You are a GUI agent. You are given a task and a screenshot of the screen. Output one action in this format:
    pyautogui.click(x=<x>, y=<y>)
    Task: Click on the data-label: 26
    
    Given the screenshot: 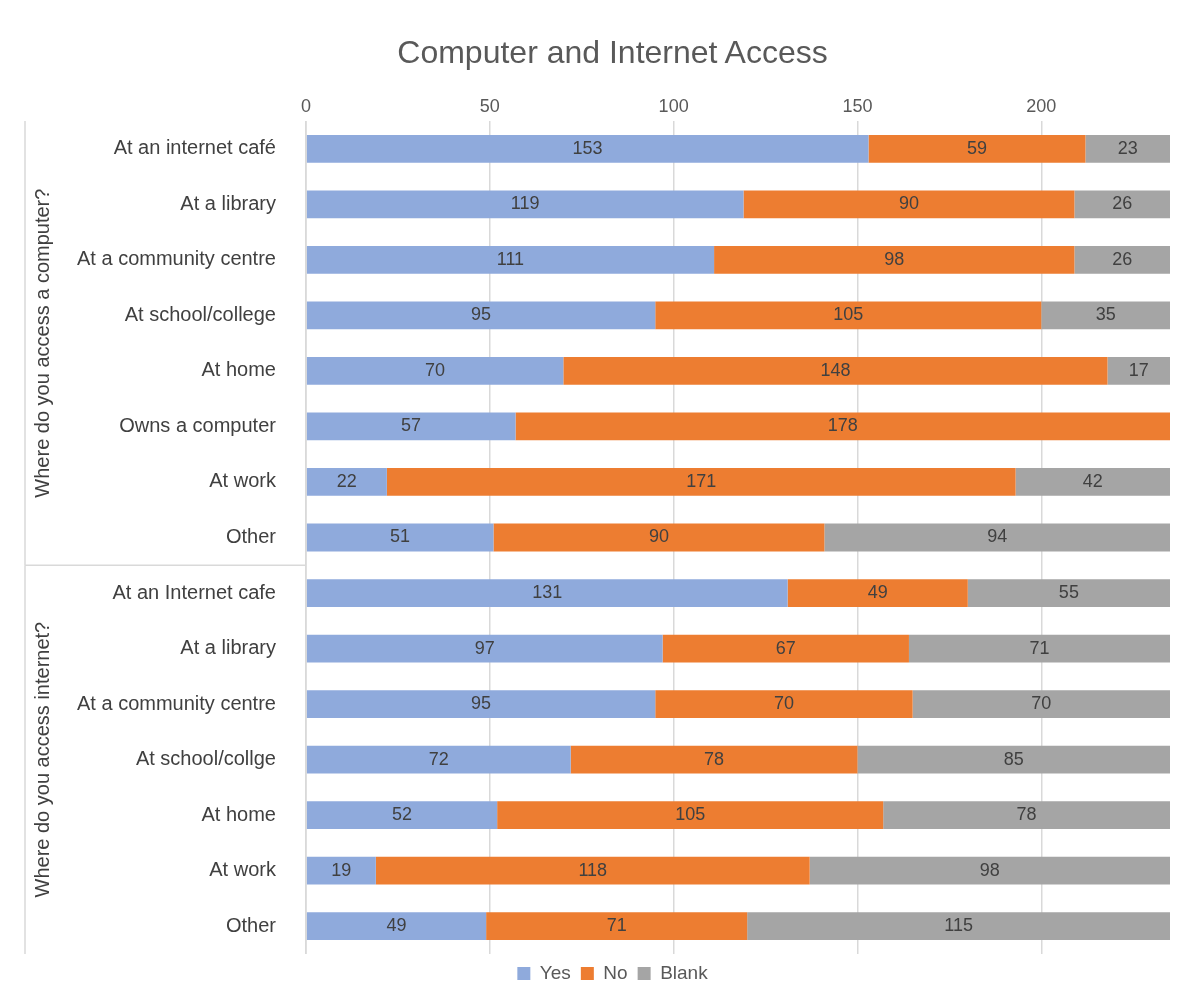 What is the action you would take?
    pyautogui.click(x=1122, y=258)
    